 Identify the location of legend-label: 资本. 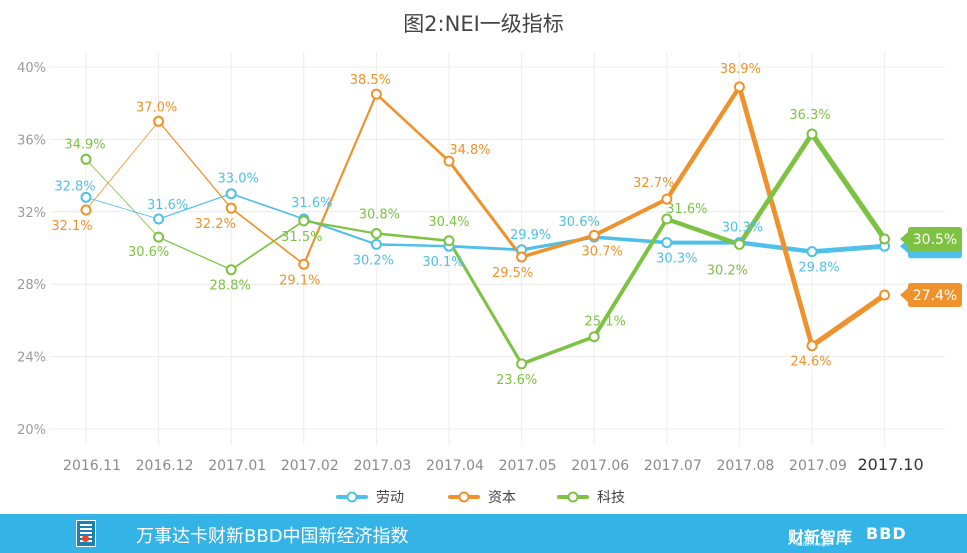
(502, 498).